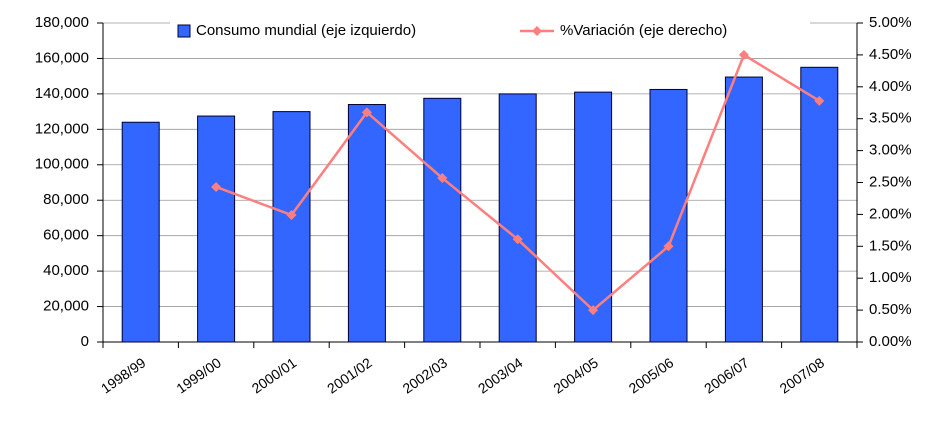 The image size is (936, 421). What do you see at coordinates (890, 309) in the screenshot?
I see `y2-tick-label: 0.50%` at bounding box center [890, 309].